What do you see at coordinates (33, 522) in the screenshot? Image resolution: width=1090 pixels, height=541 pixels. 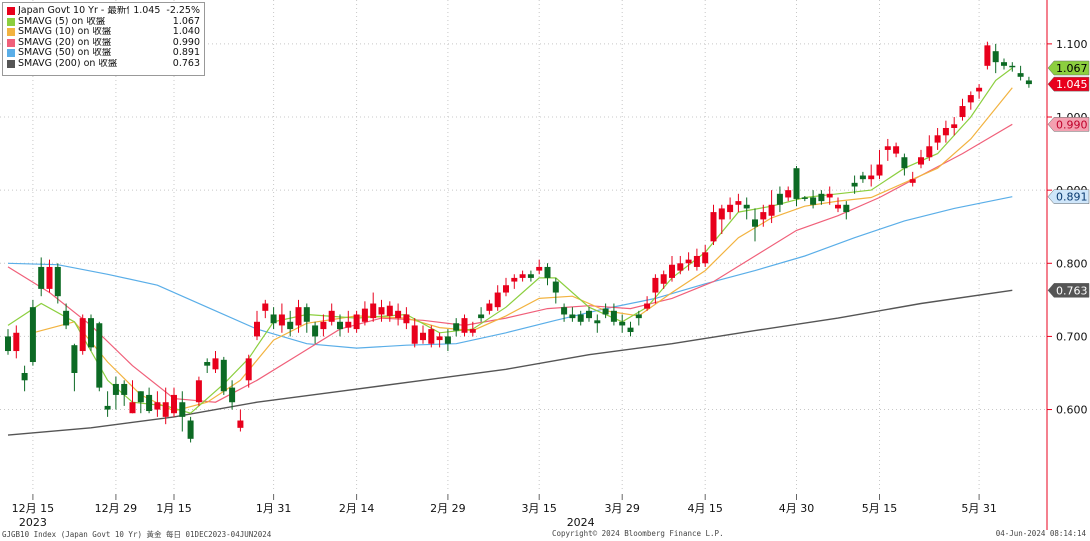 I see `x-year-label: 2023` at bounding box center [33, 522].